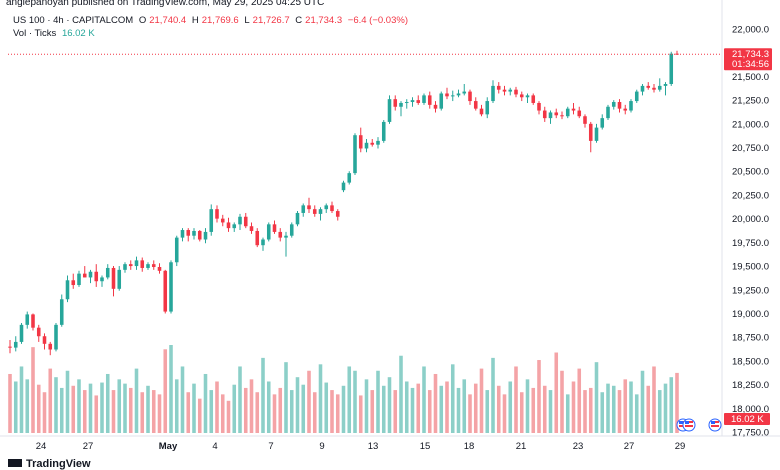 This screenshot has height=470, width=780. What do you see at coordinates (750, 195) in the screenshot?
I see `y-tick-label: 20,250.0` at bounding box center [750, 195].